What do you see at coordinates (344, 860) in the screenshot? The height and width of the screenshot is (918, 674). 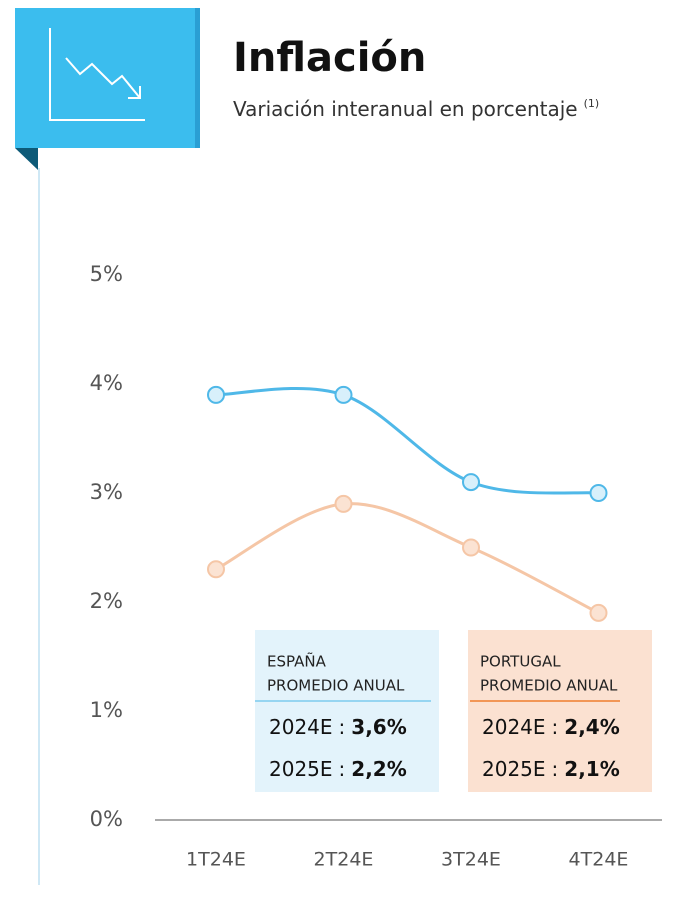 I see `x-tick-label: 2T24E` at bounding box center [344, 860].